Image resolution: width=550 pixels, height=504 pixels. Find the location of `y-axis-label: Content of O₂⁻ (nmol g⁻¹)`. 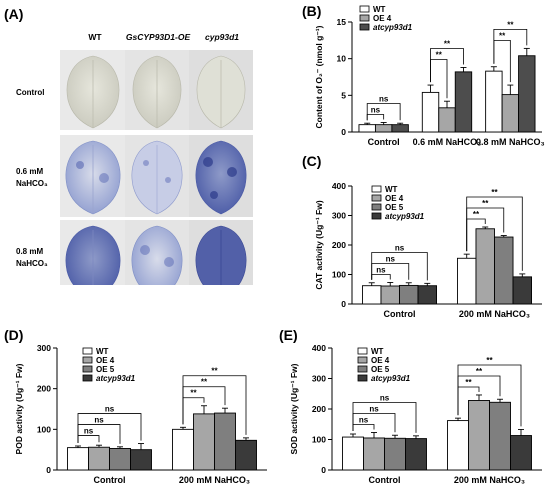

y-axis-label: Content of O₂⁻ (nmol g⁻¹) is located at coordinates (319, 76).